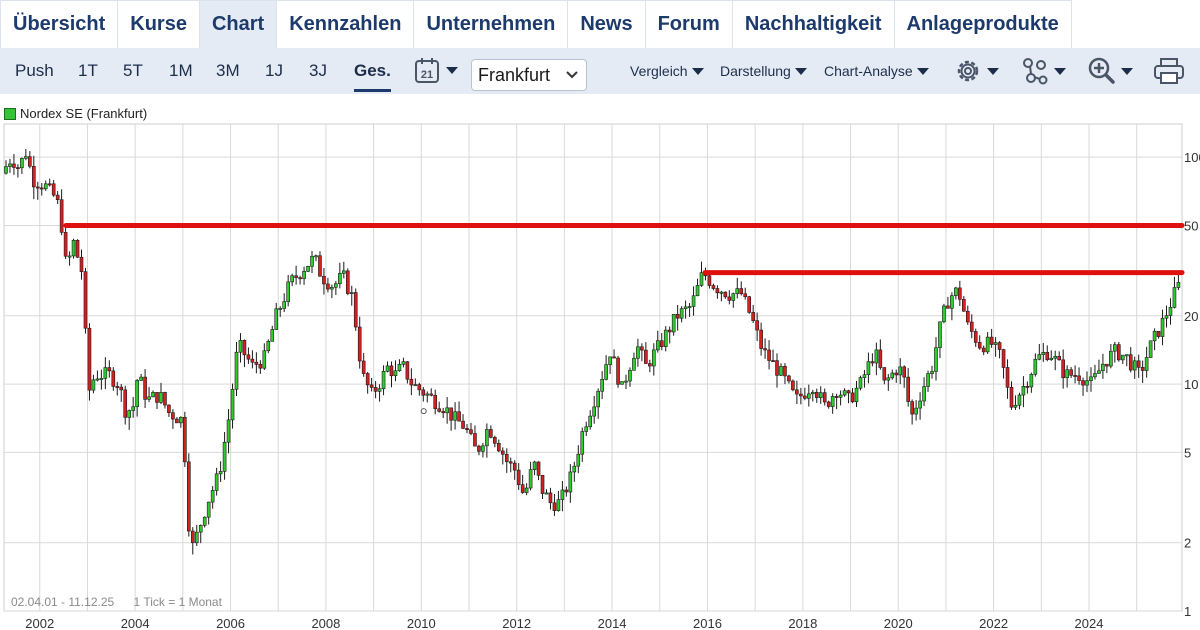 This screenshot has height=630, width=1200. Describe the element at coordinates (978, 71) in the screenshot. I see `settings-button` at that location.